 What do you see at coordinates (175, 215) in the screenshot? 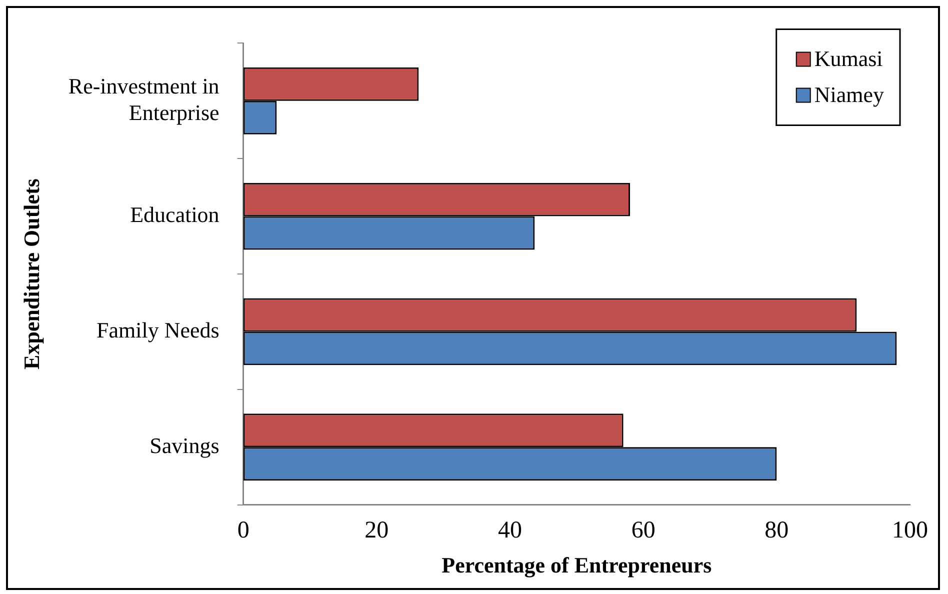
I see `y-tick-label: Education` at bounding box center [175, 215].